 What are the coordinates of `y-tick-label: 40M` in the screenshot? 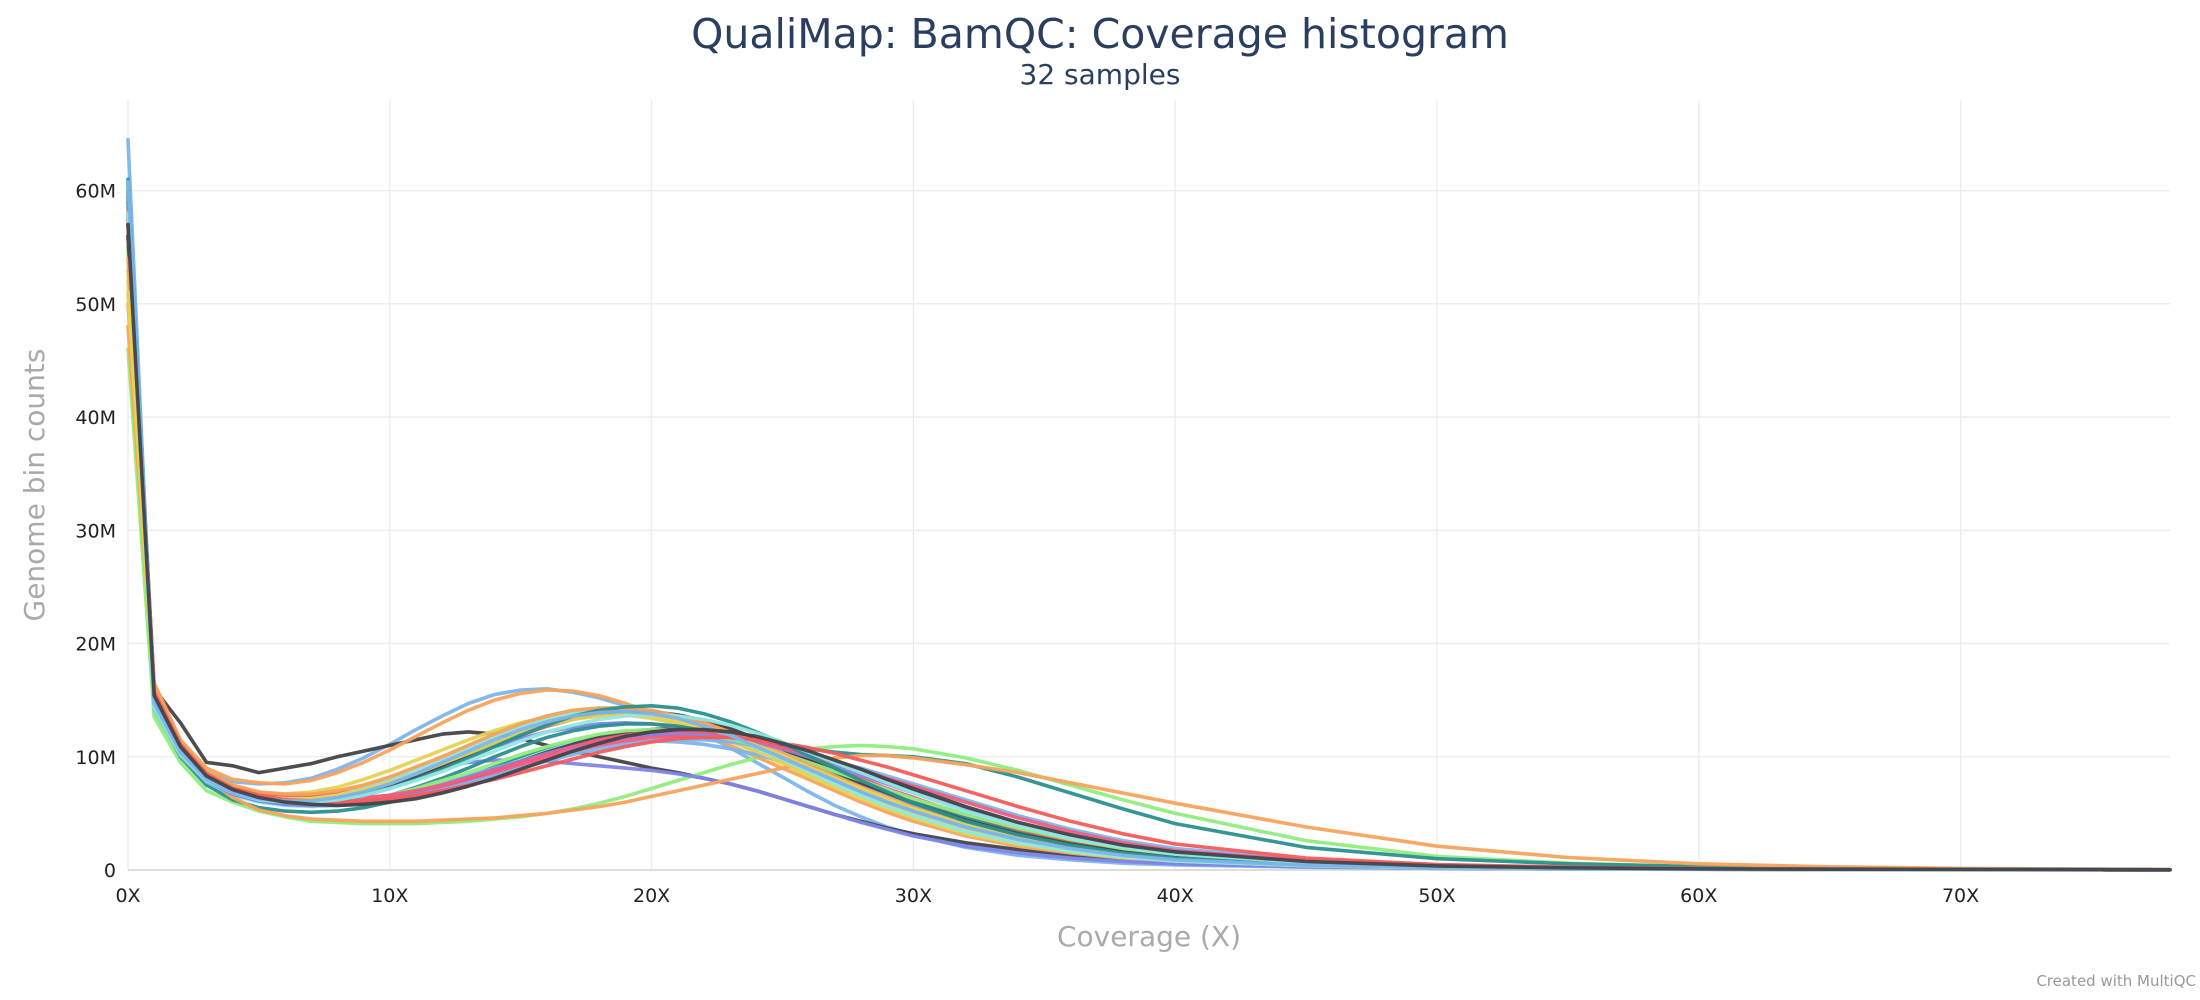 It's located at (95, 418).